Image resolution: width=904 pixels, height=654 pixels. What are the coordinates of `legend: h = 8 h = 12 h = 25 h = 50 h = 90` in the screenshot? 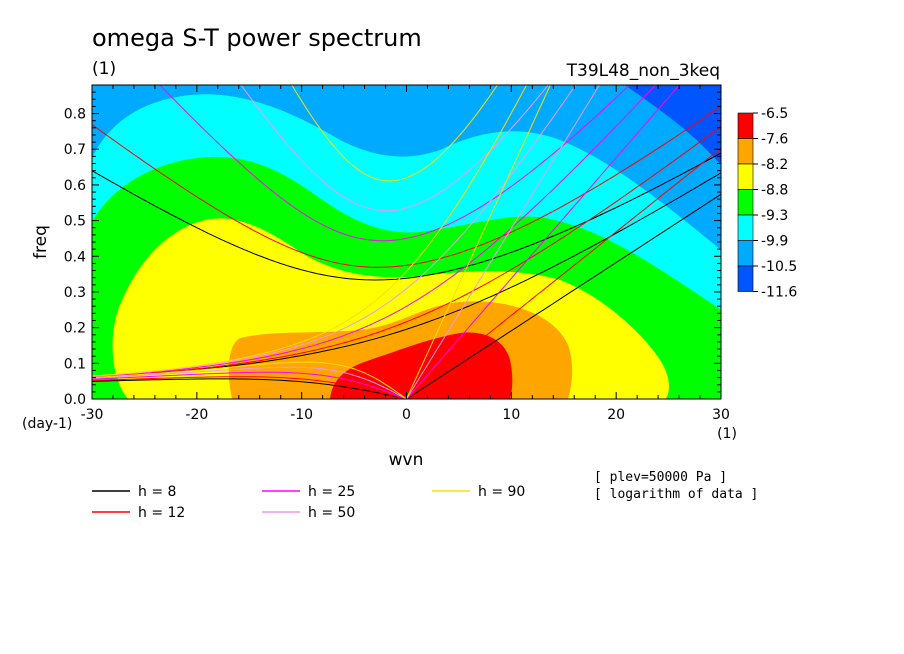 It's located at (308, 502).